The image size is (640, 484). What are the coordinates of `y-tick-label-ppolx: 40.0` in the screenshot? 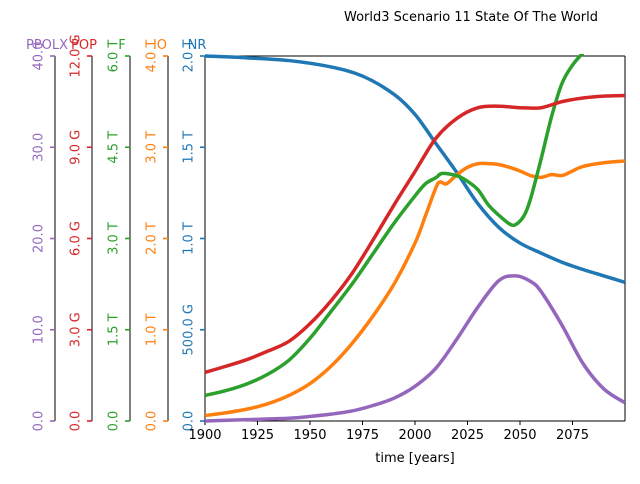 It's located at (39, 56).